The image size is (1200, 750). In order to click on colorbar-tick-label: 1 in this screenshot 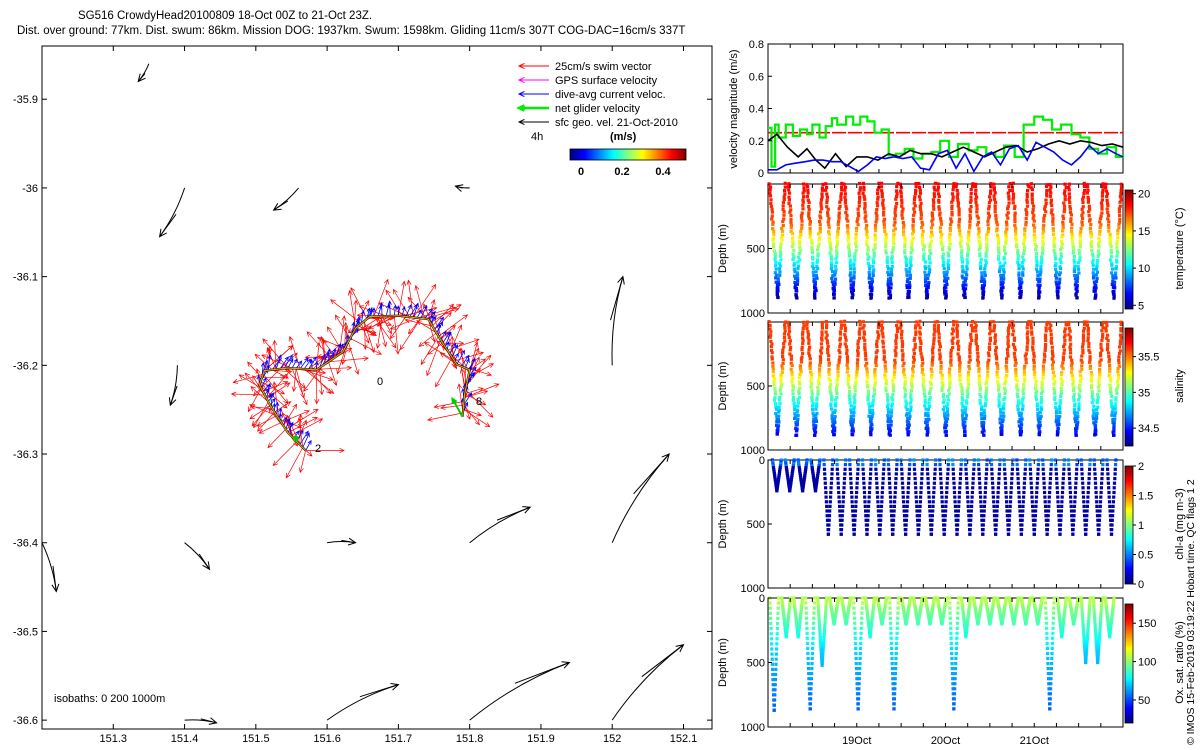, I will do `click(1141, 526)`.